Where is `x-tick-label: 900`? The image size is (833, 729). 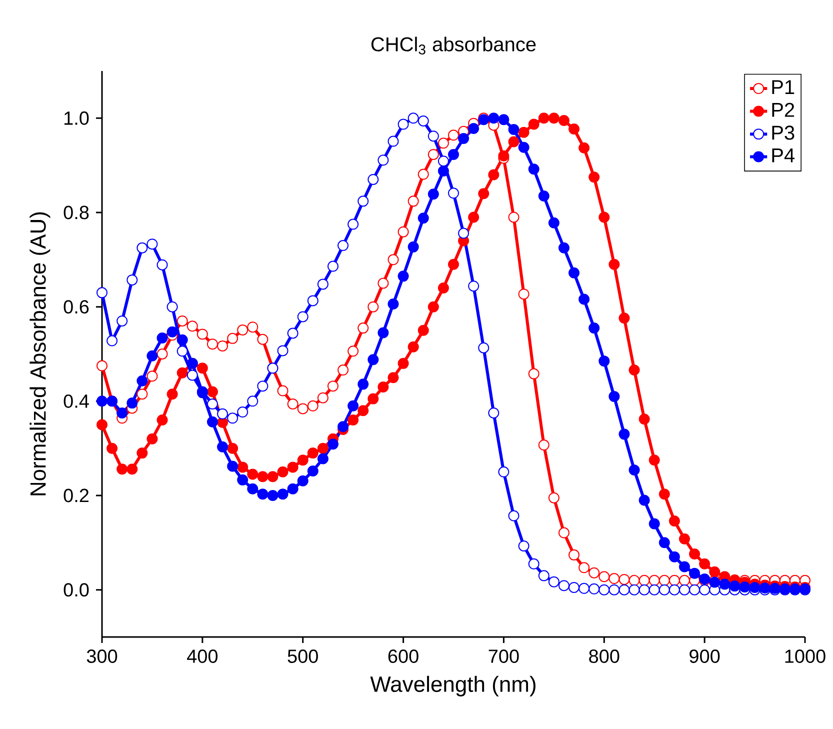
x-tick-label: 900 is located at coordinates (705, 656).